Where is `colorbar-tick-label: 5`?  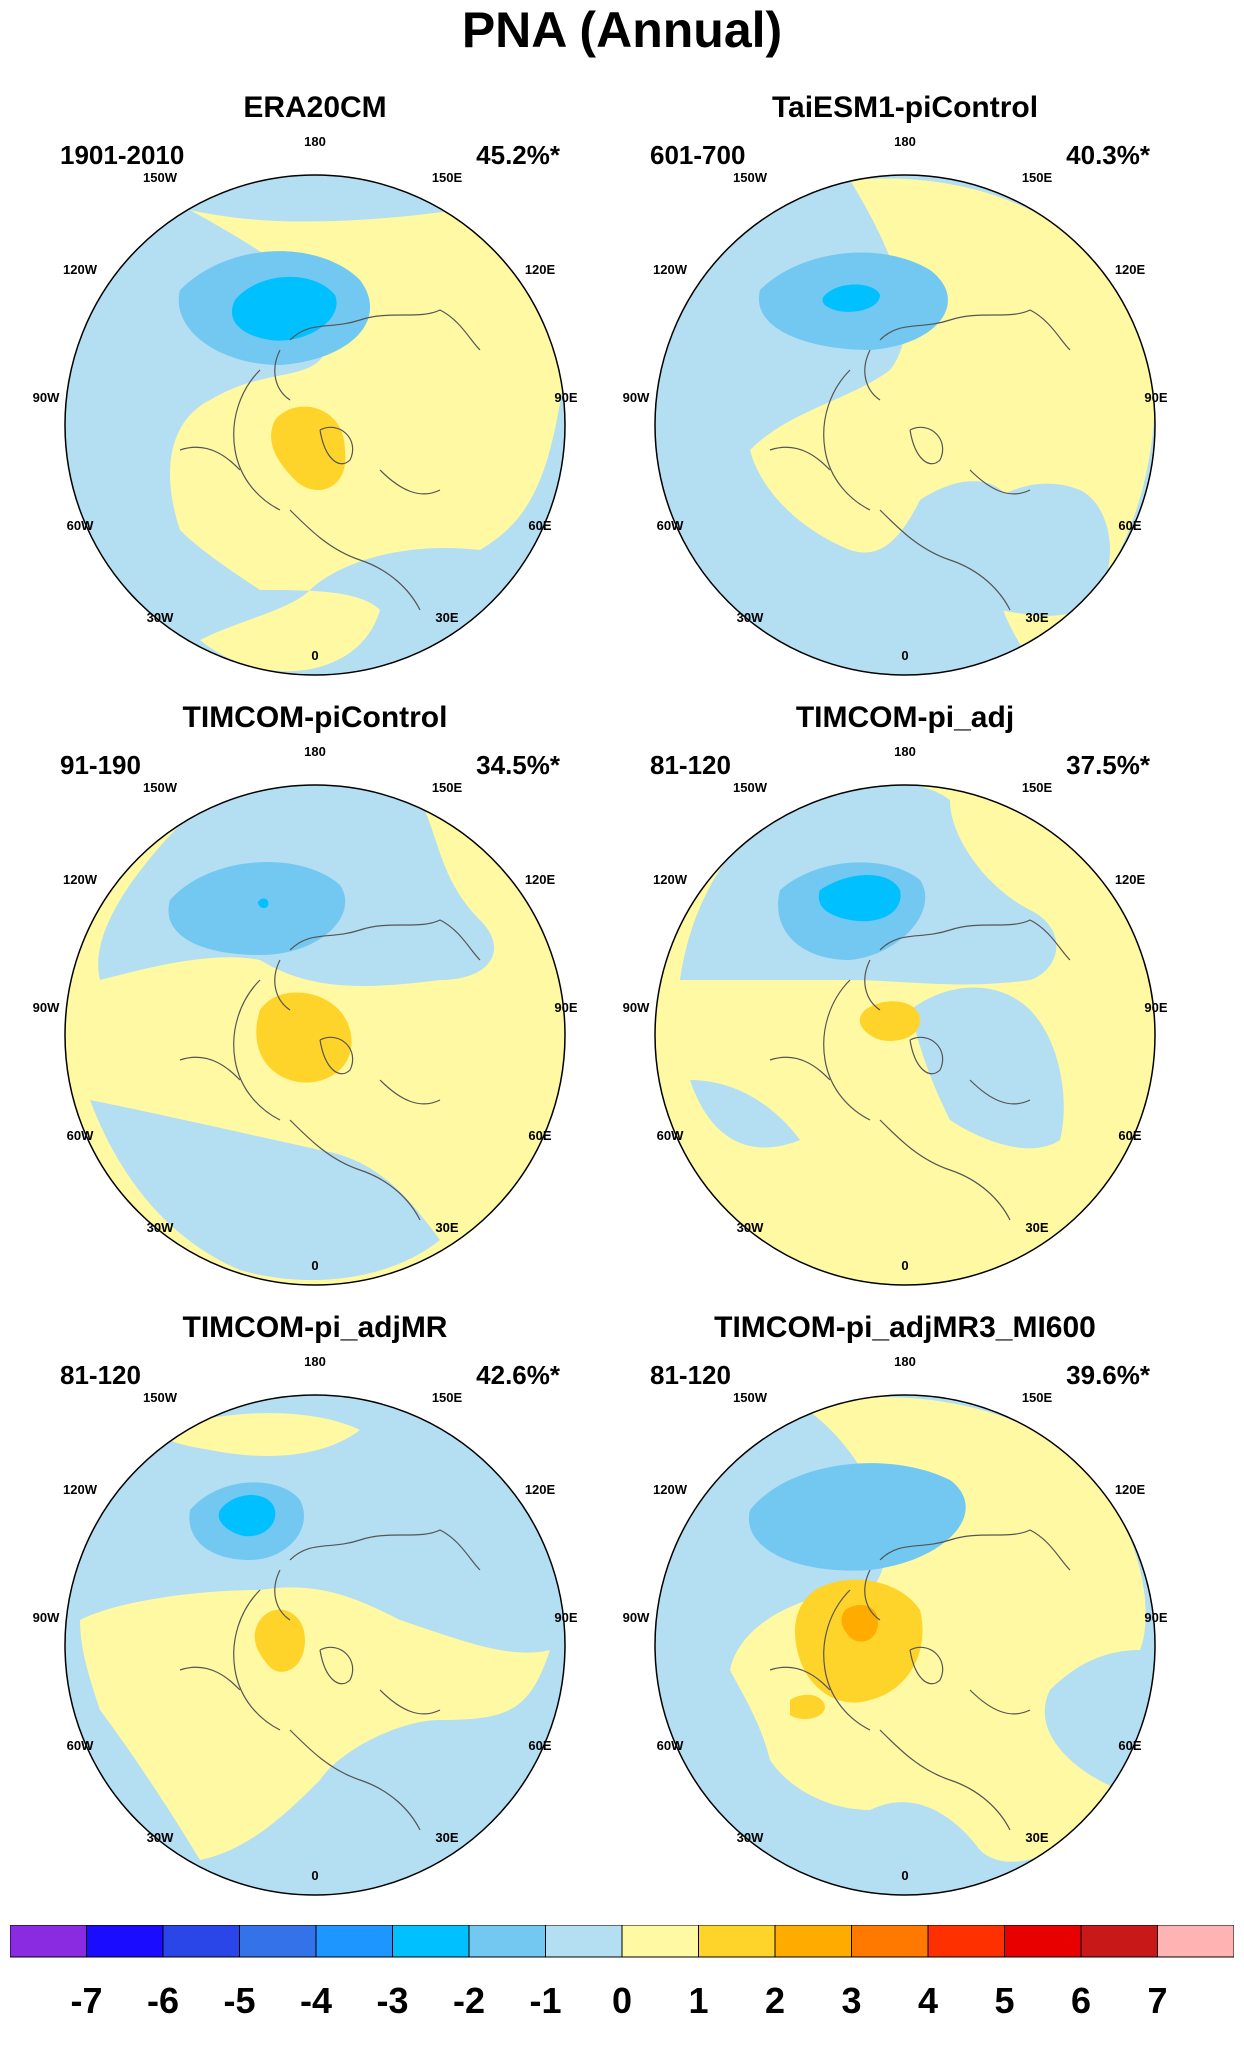
colorbar-tick-label: 5 is located at coordinates (1004, 2000).